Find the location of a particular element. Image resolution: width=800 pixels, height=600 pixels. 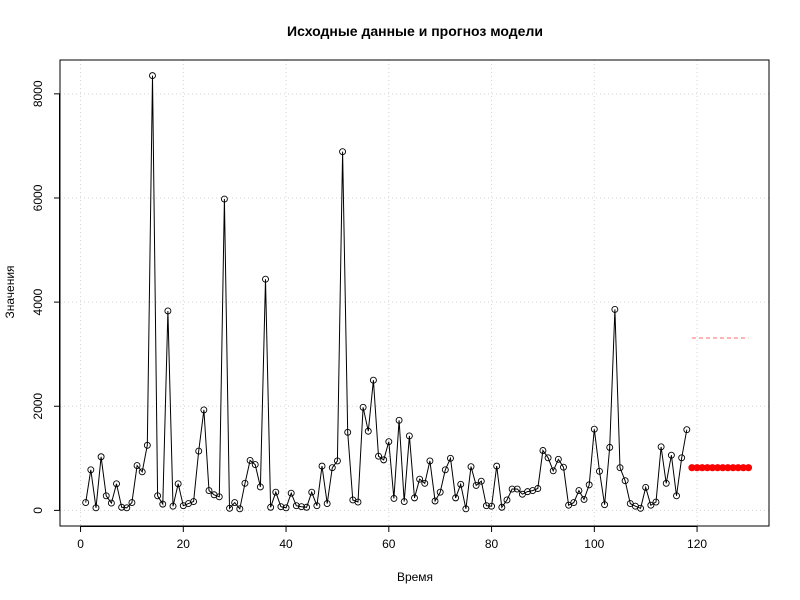

chart-title: Исходные данные и прогноз модели is located at coordinates (415, 31).